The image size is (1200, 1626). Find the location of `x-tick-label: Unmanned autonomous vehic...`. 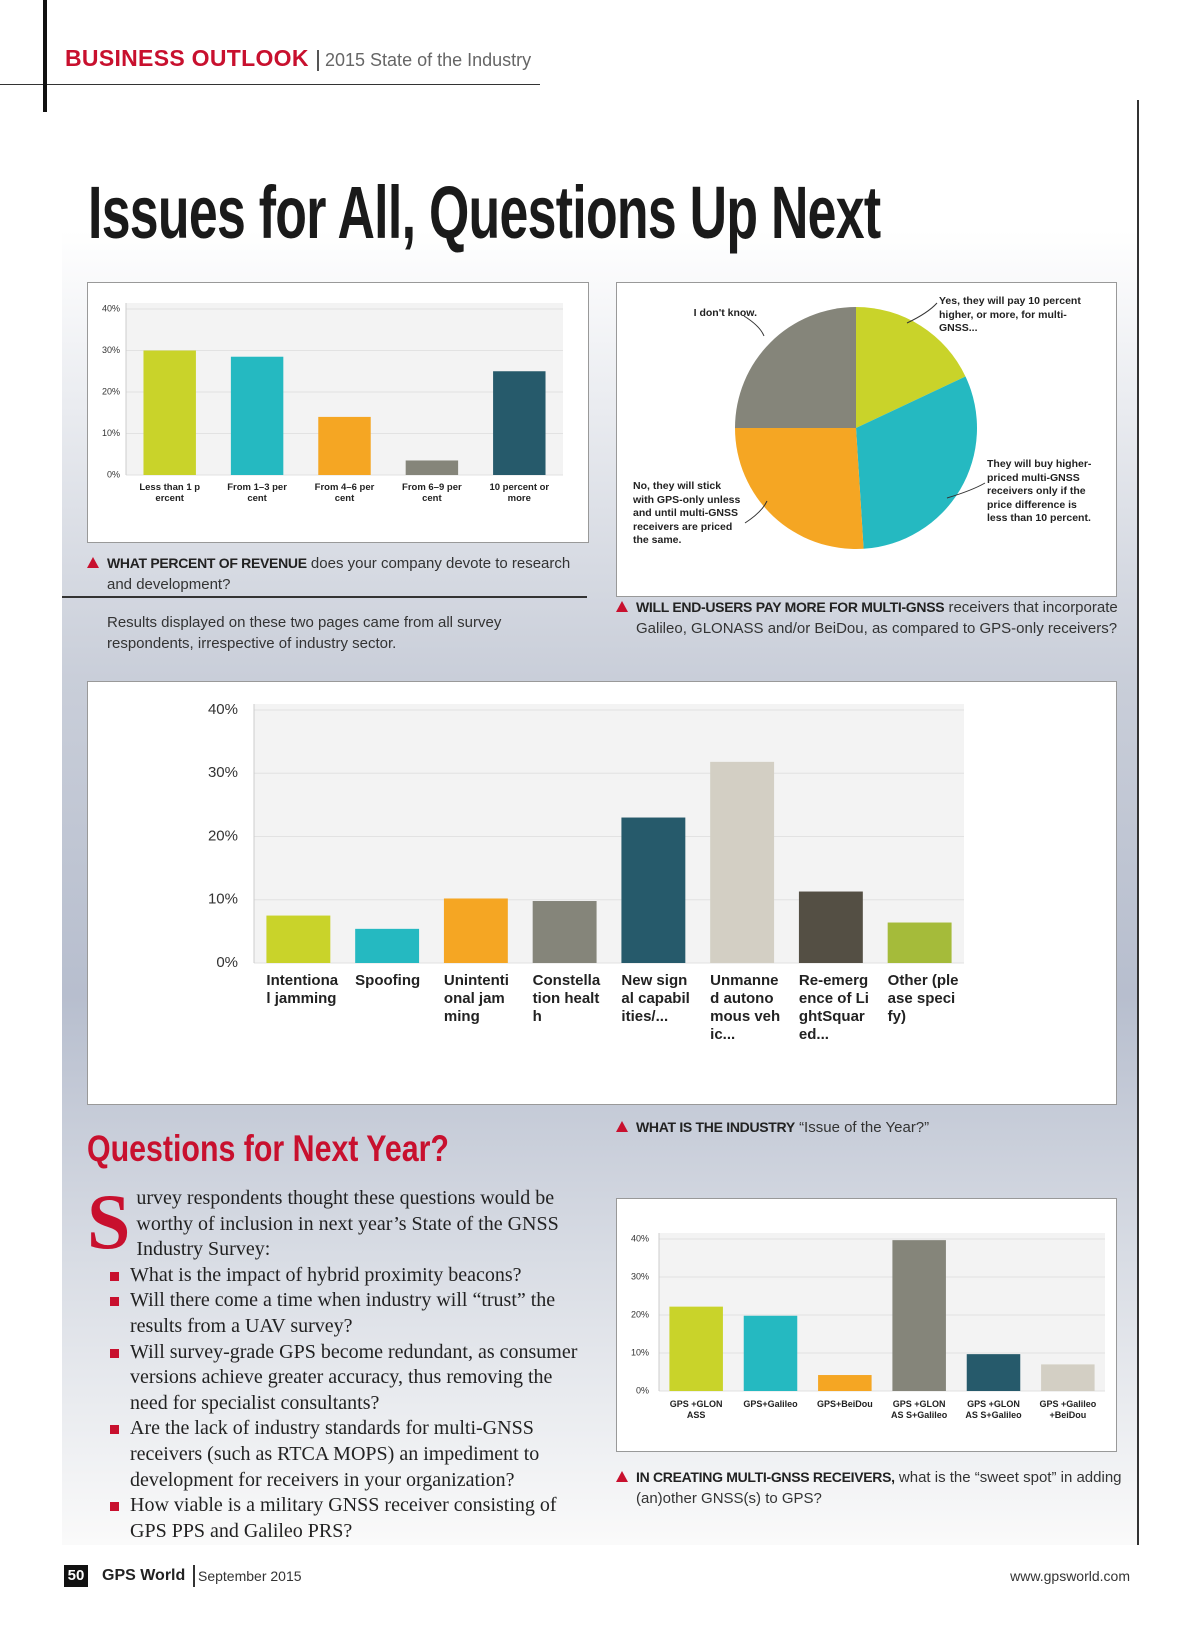

x-tick-label: Unmanned autonomous vehic... is located at coordinates (745, 1007).